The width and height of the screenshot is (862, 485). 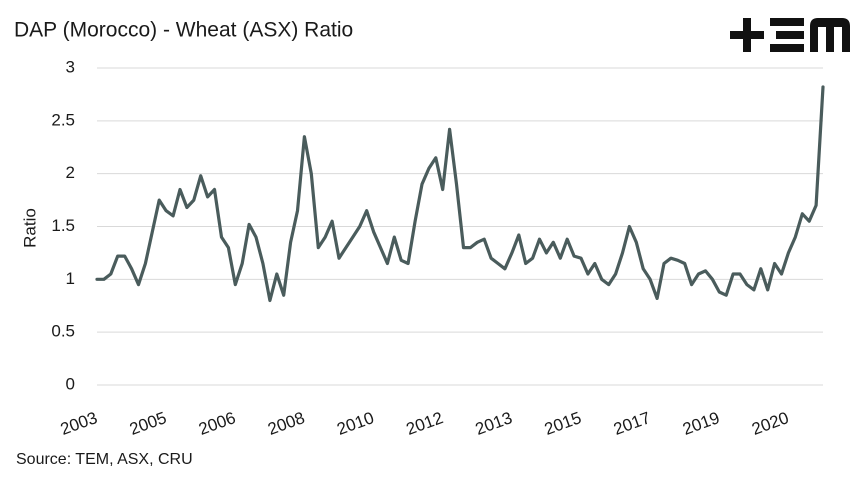 What do you see at coordinates (770, 423) in the screenshot?
I see `x-tick-label: 2020` at bounding box center [770, 423].